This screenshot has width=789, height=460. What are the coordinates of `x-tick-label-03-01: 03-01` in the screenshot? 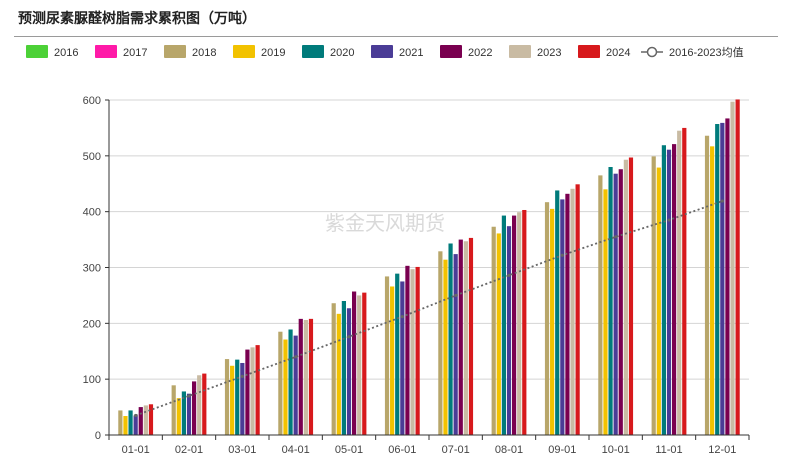 It's located at (242, 450).